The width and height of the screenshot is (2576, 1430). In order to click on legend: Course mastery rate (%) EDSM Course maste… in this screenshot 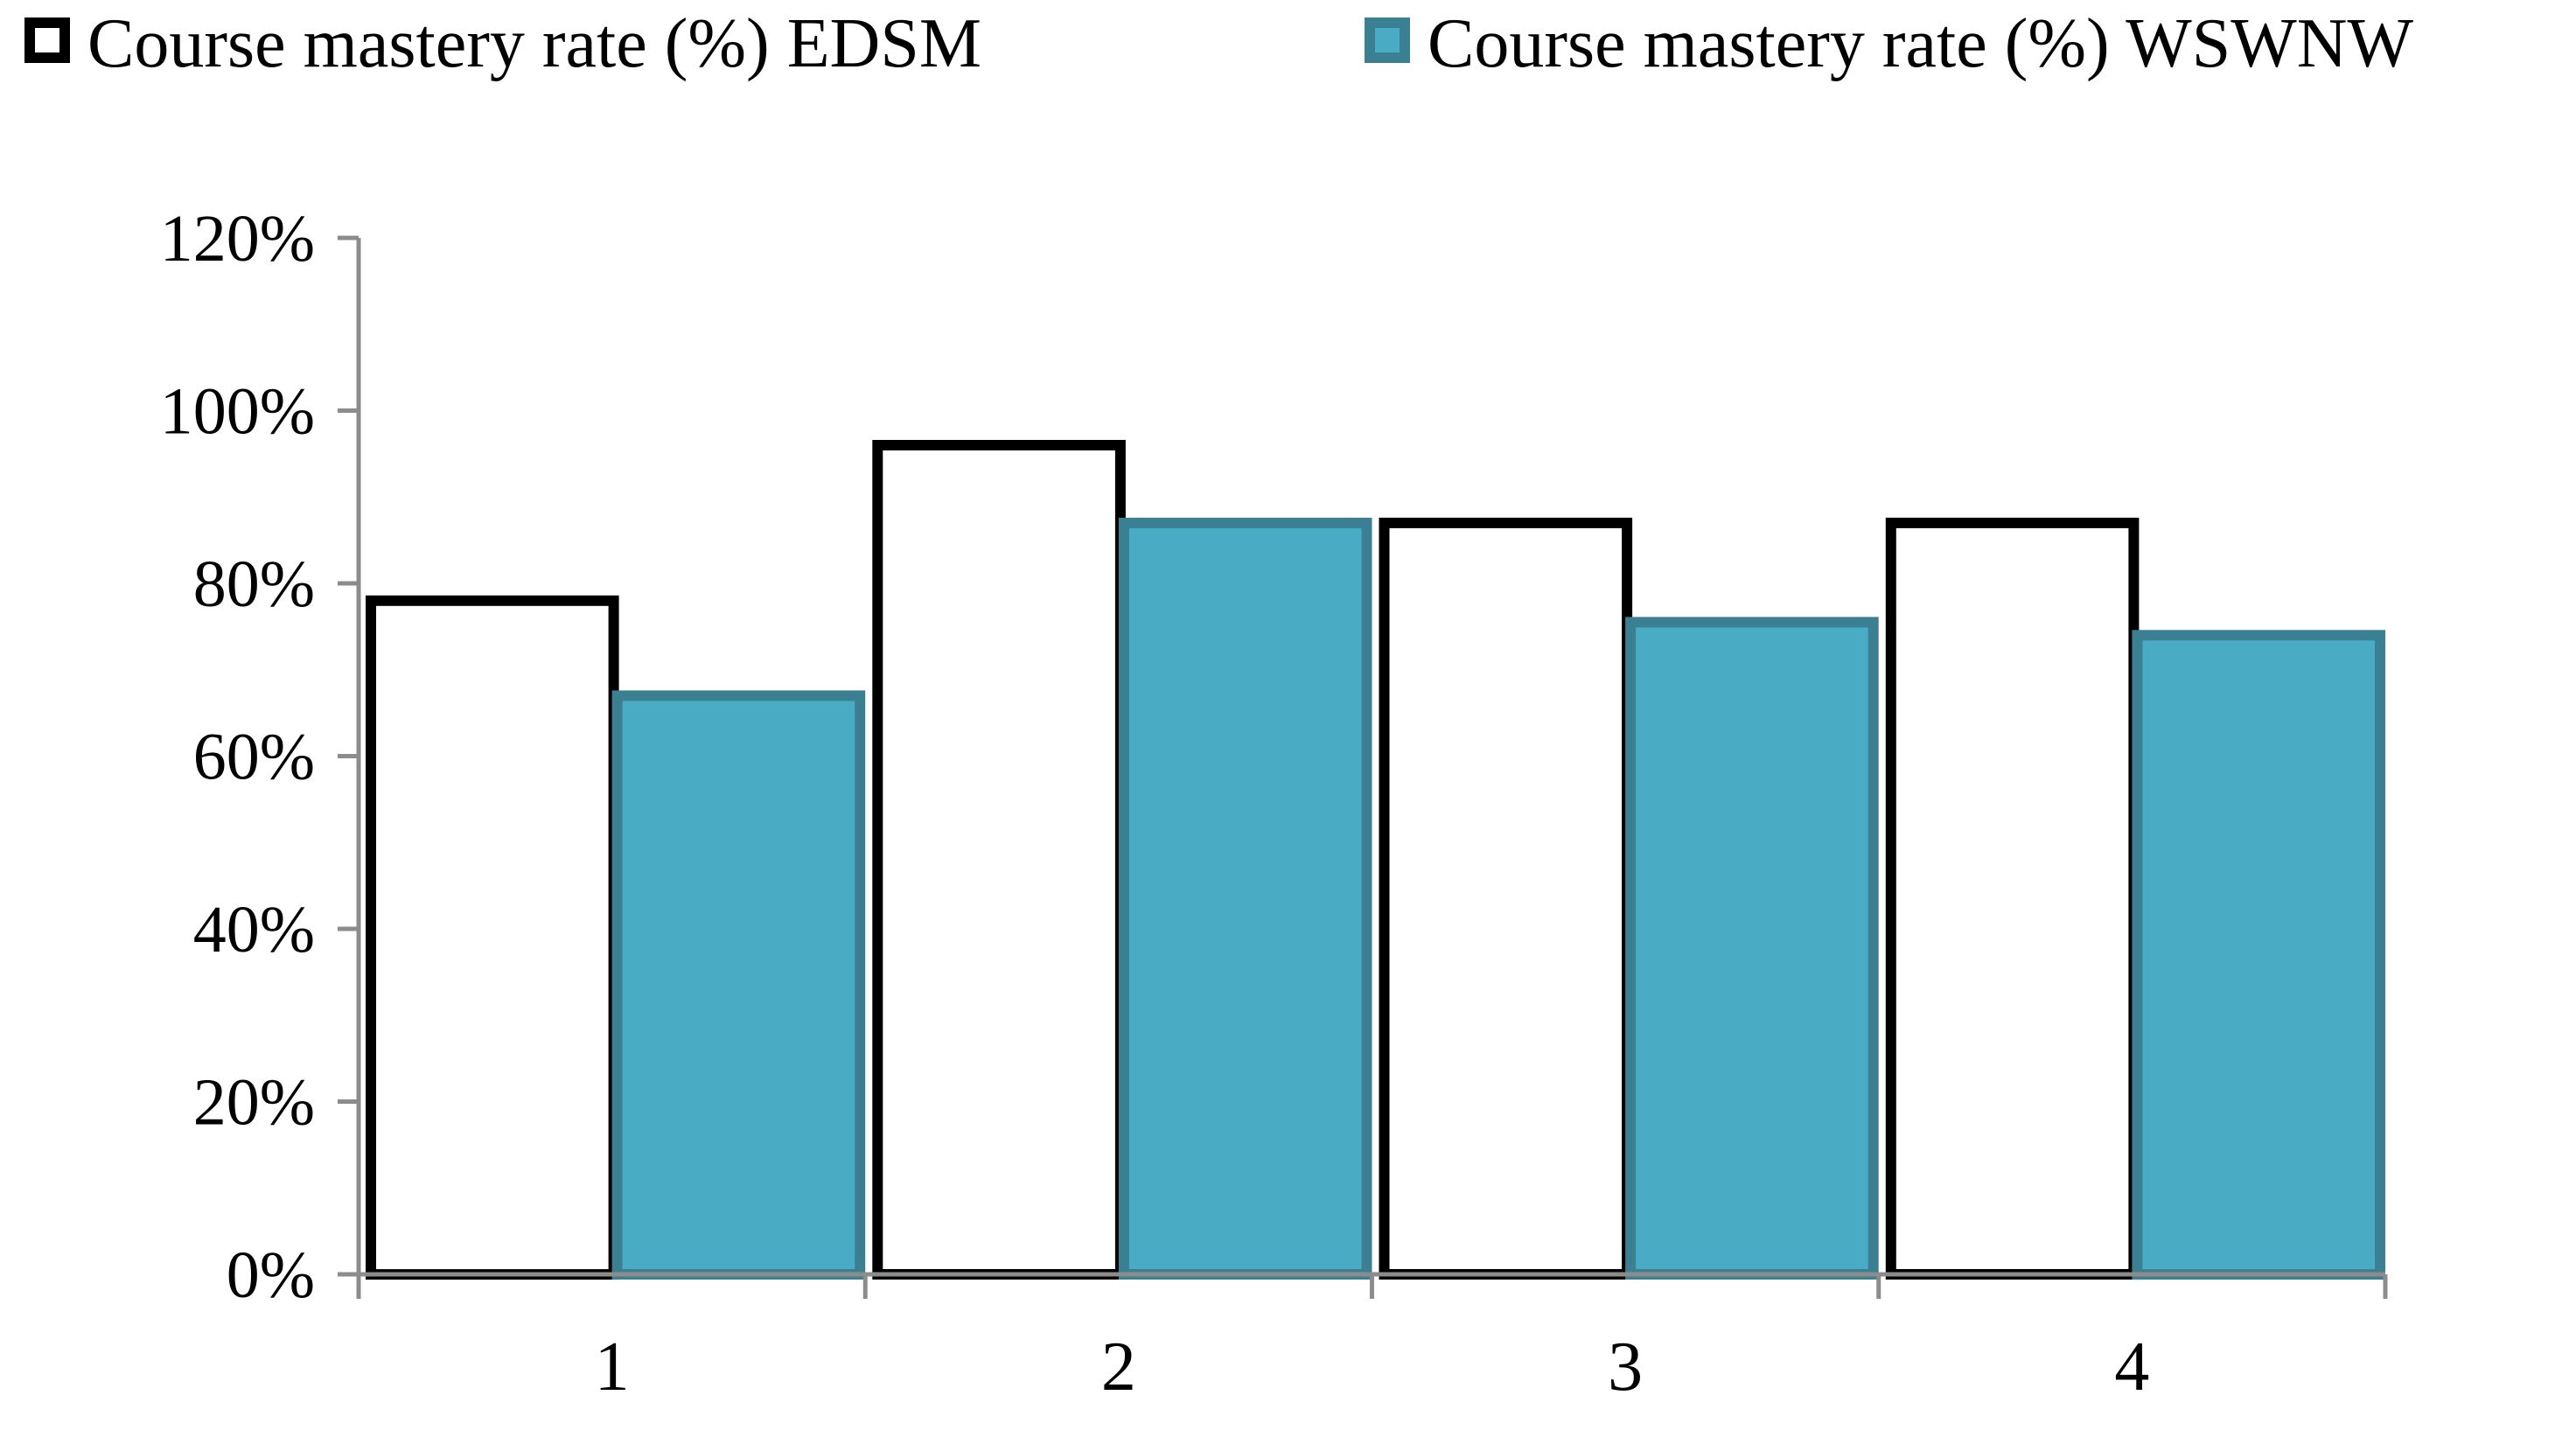, I will do `click(1219, 43)`.